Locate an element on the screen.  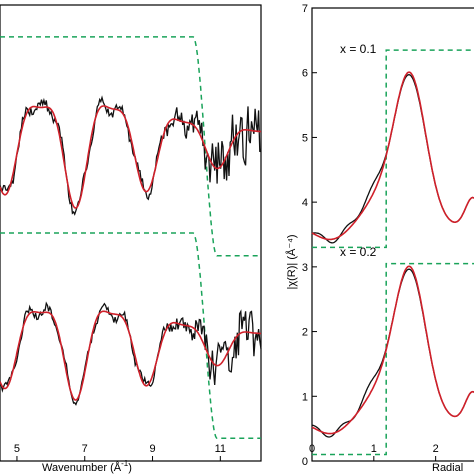
annotation-x01: x = 0.1 is located at coordinates (358, 49).